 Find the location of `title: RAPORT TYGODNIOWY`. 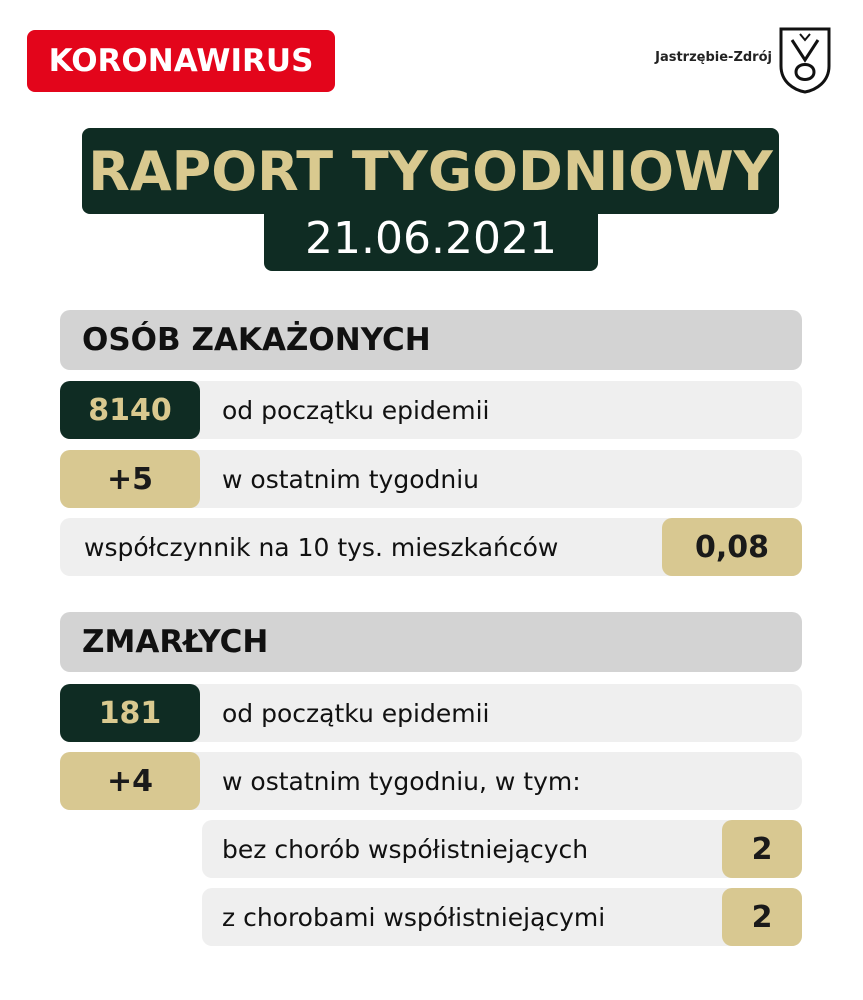

title: RAPORT TYGODNIOWY is located at coordinates (430, 171).